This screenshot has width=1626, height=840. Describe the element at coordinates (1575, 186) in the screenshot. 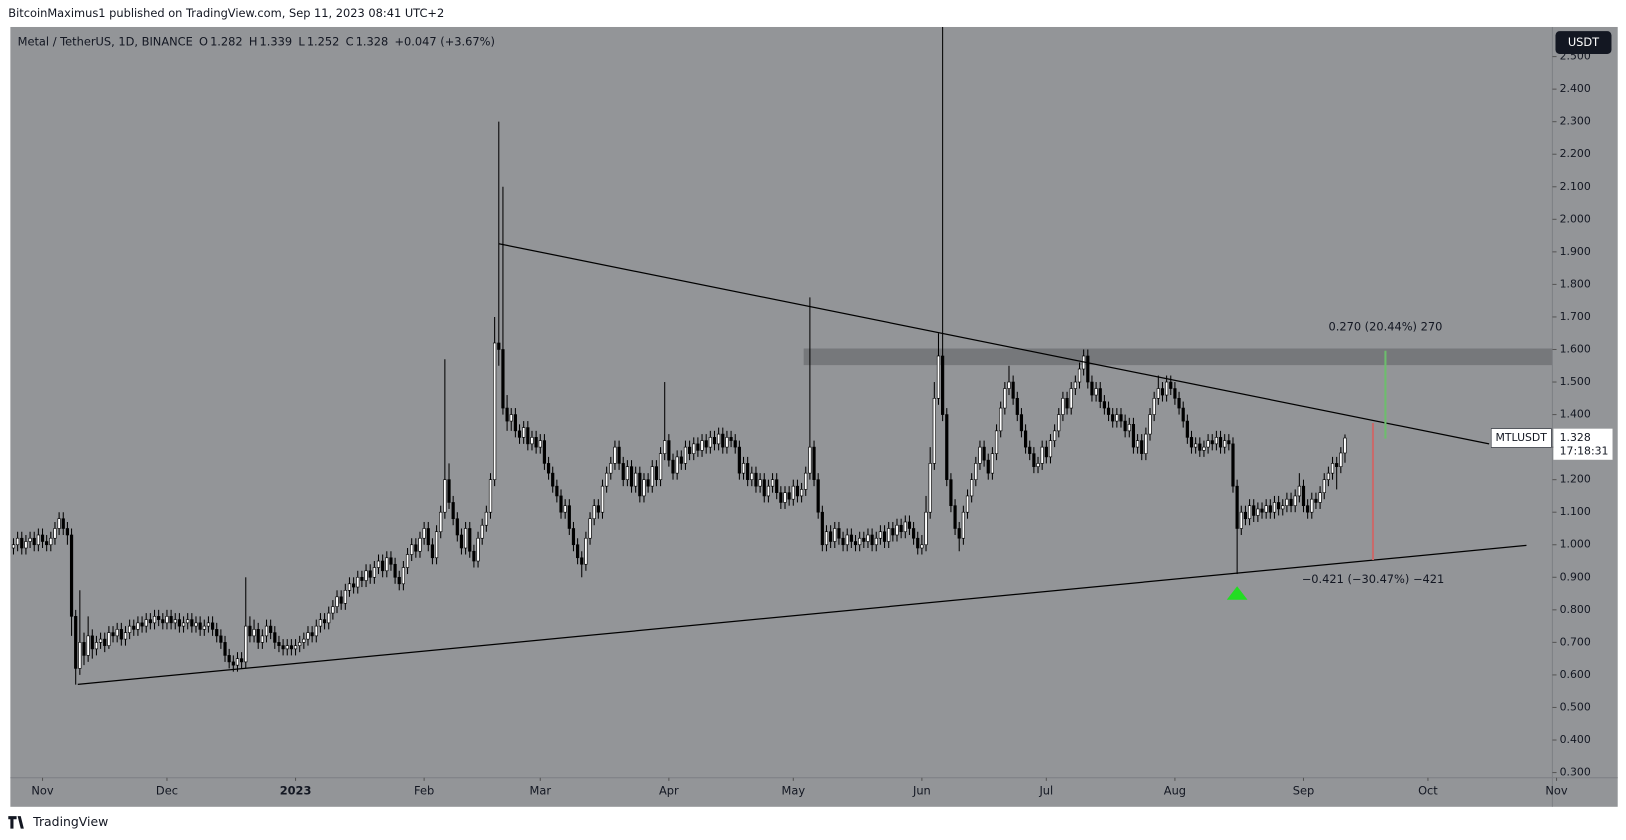

I see `y-tick-label: 2.100` at that location.